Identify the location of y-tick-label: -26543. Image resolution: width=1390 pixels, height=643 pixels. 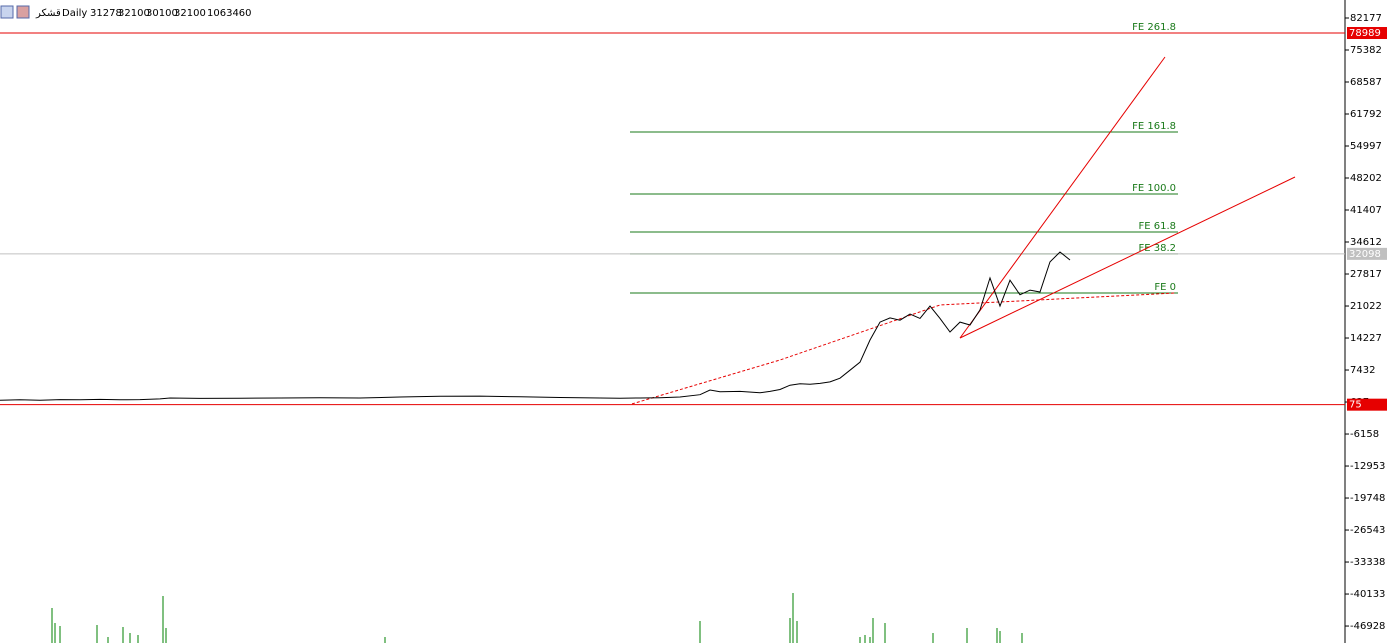
(1367, 530).